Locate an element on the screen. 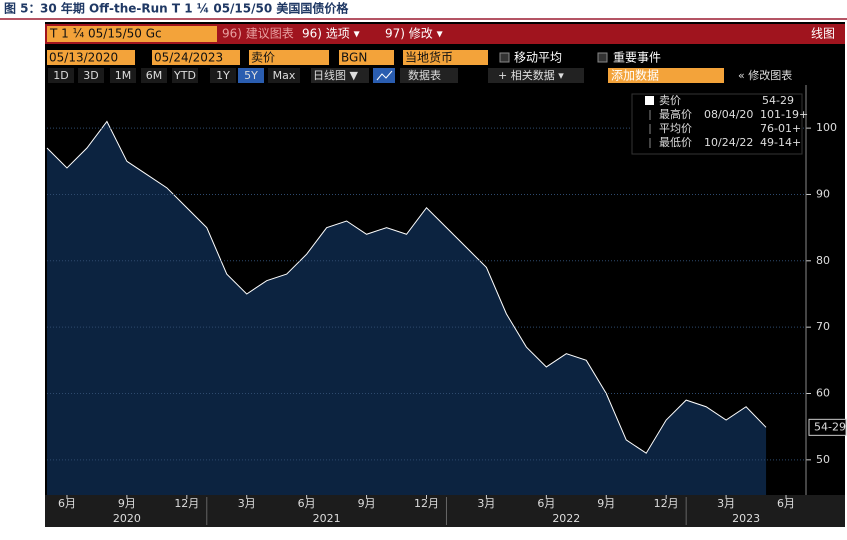 The width and height of the screenshot is (847, 540). events: 重要事件 is located at coordinates (637, 58).